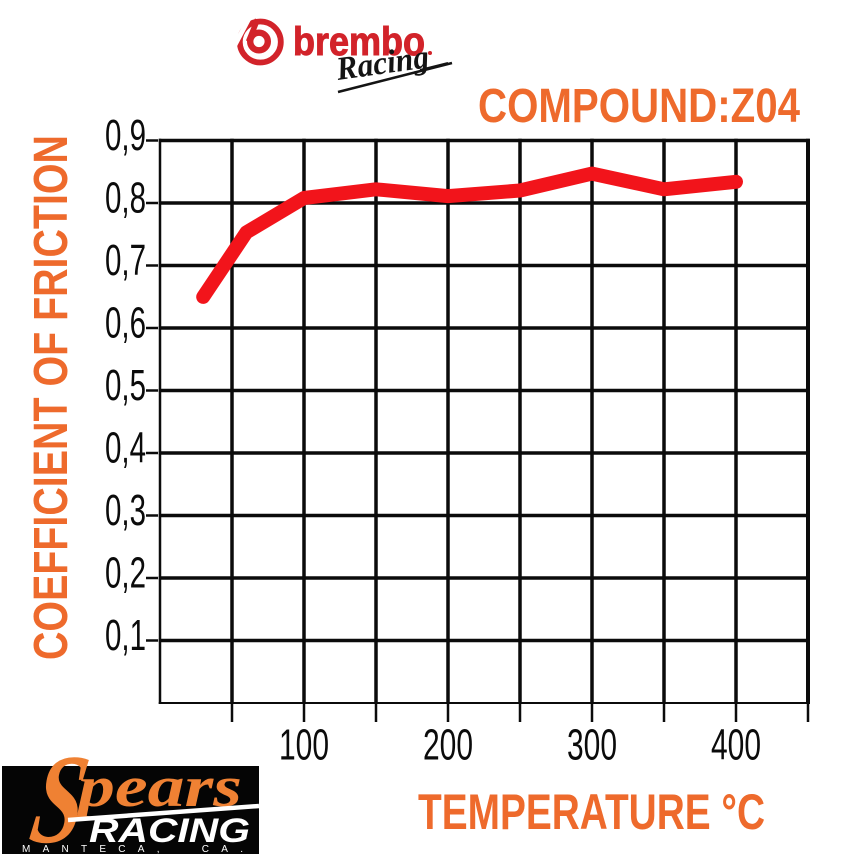  What do you see at coordinates (169, 831) in the screenshot?
I see `svg-text: RACING` at bounding box center [169, 831].